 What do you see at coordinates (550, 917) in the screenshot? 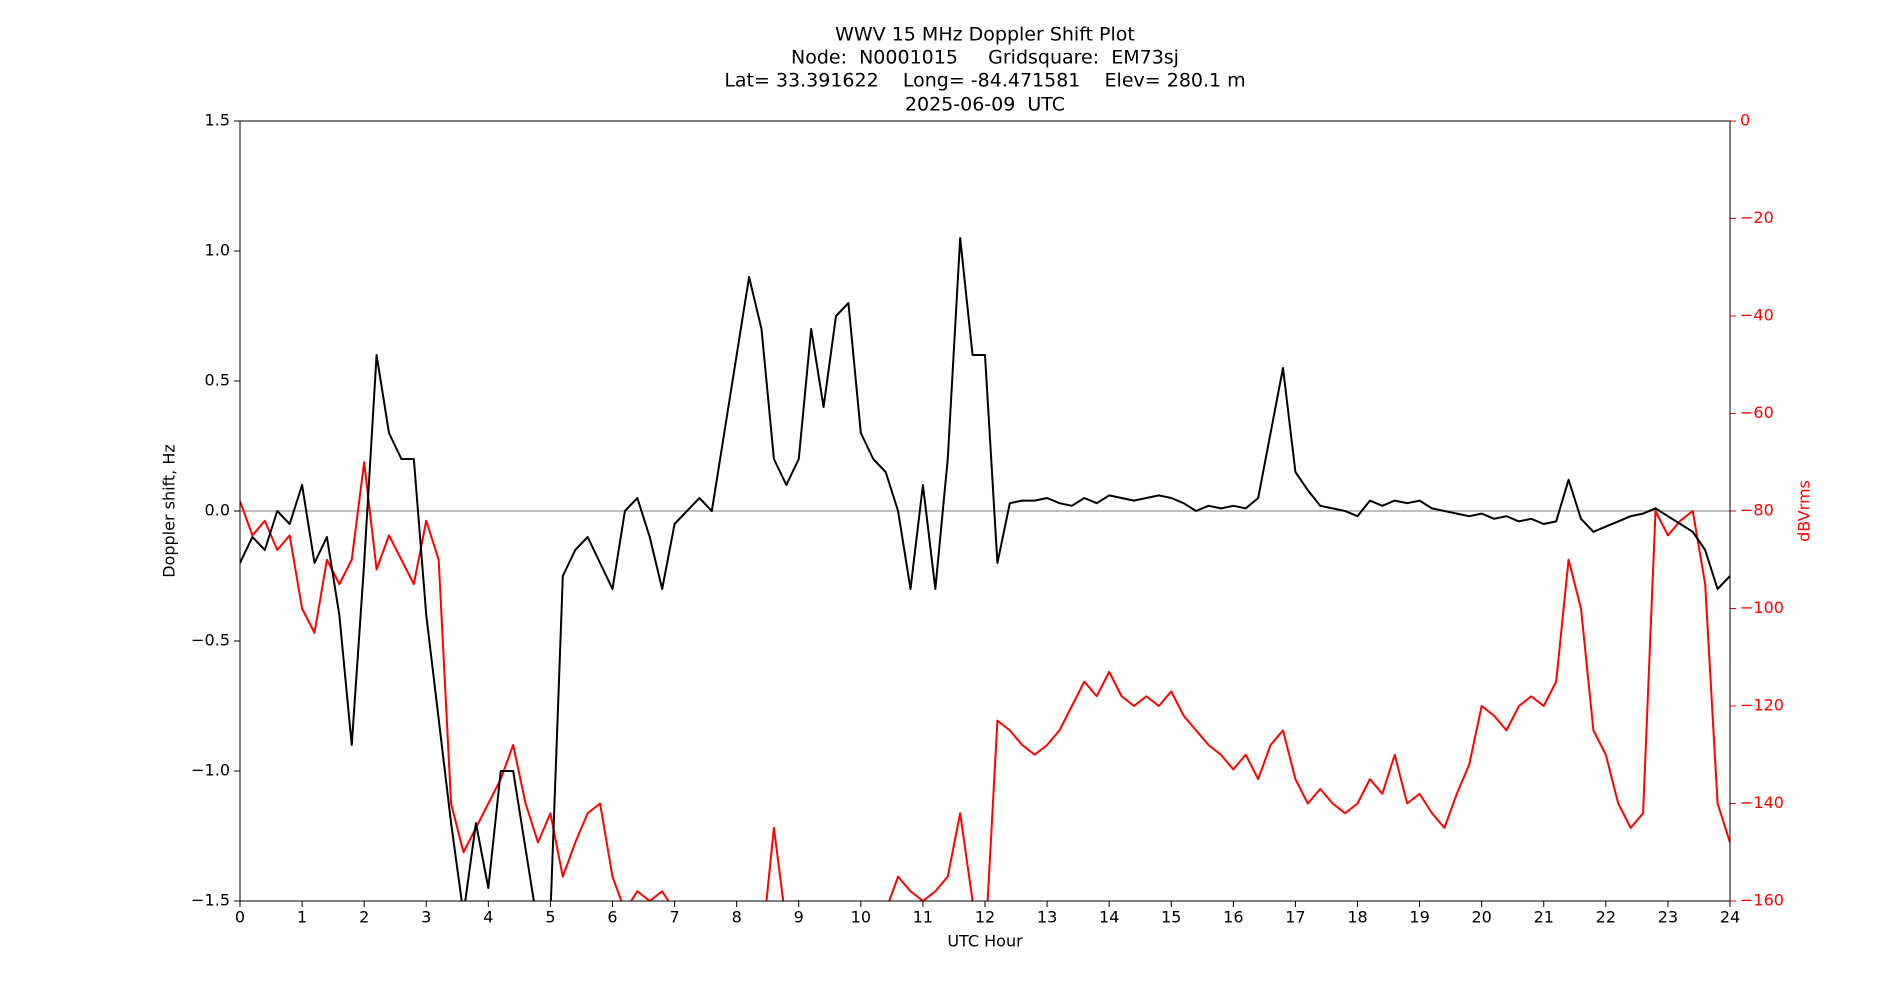
I see `x-tick-label: 5` at bounding box center [550, 917].